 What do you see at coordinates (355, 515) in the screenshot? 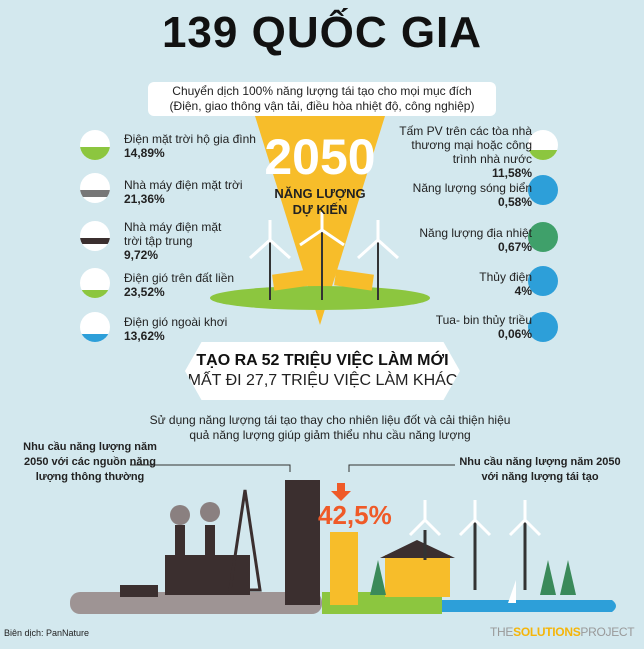
I see `reduction-percent: 42,5%` at bounding box center [355, 515].